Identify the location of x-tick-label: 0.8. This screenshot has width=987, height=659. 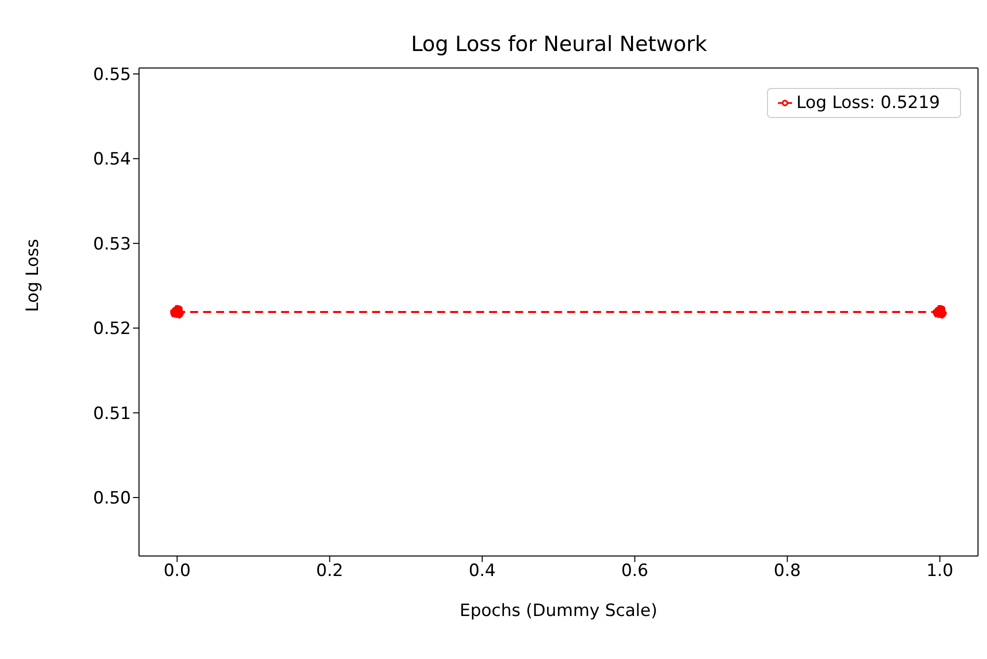
(787, 571).